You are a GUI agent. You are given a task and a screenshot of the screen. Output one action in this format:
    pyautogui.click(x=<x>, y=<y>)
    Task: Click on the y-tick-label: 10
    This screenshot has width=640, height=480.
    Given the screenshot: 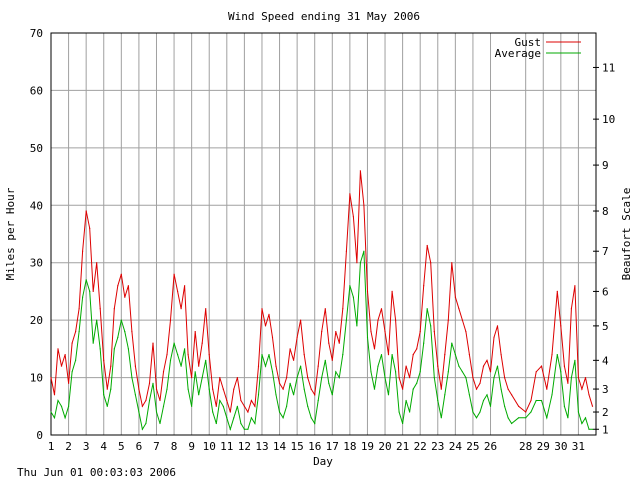 What is the action you would take?
    pyautogui.click(x=36, y=378)
    